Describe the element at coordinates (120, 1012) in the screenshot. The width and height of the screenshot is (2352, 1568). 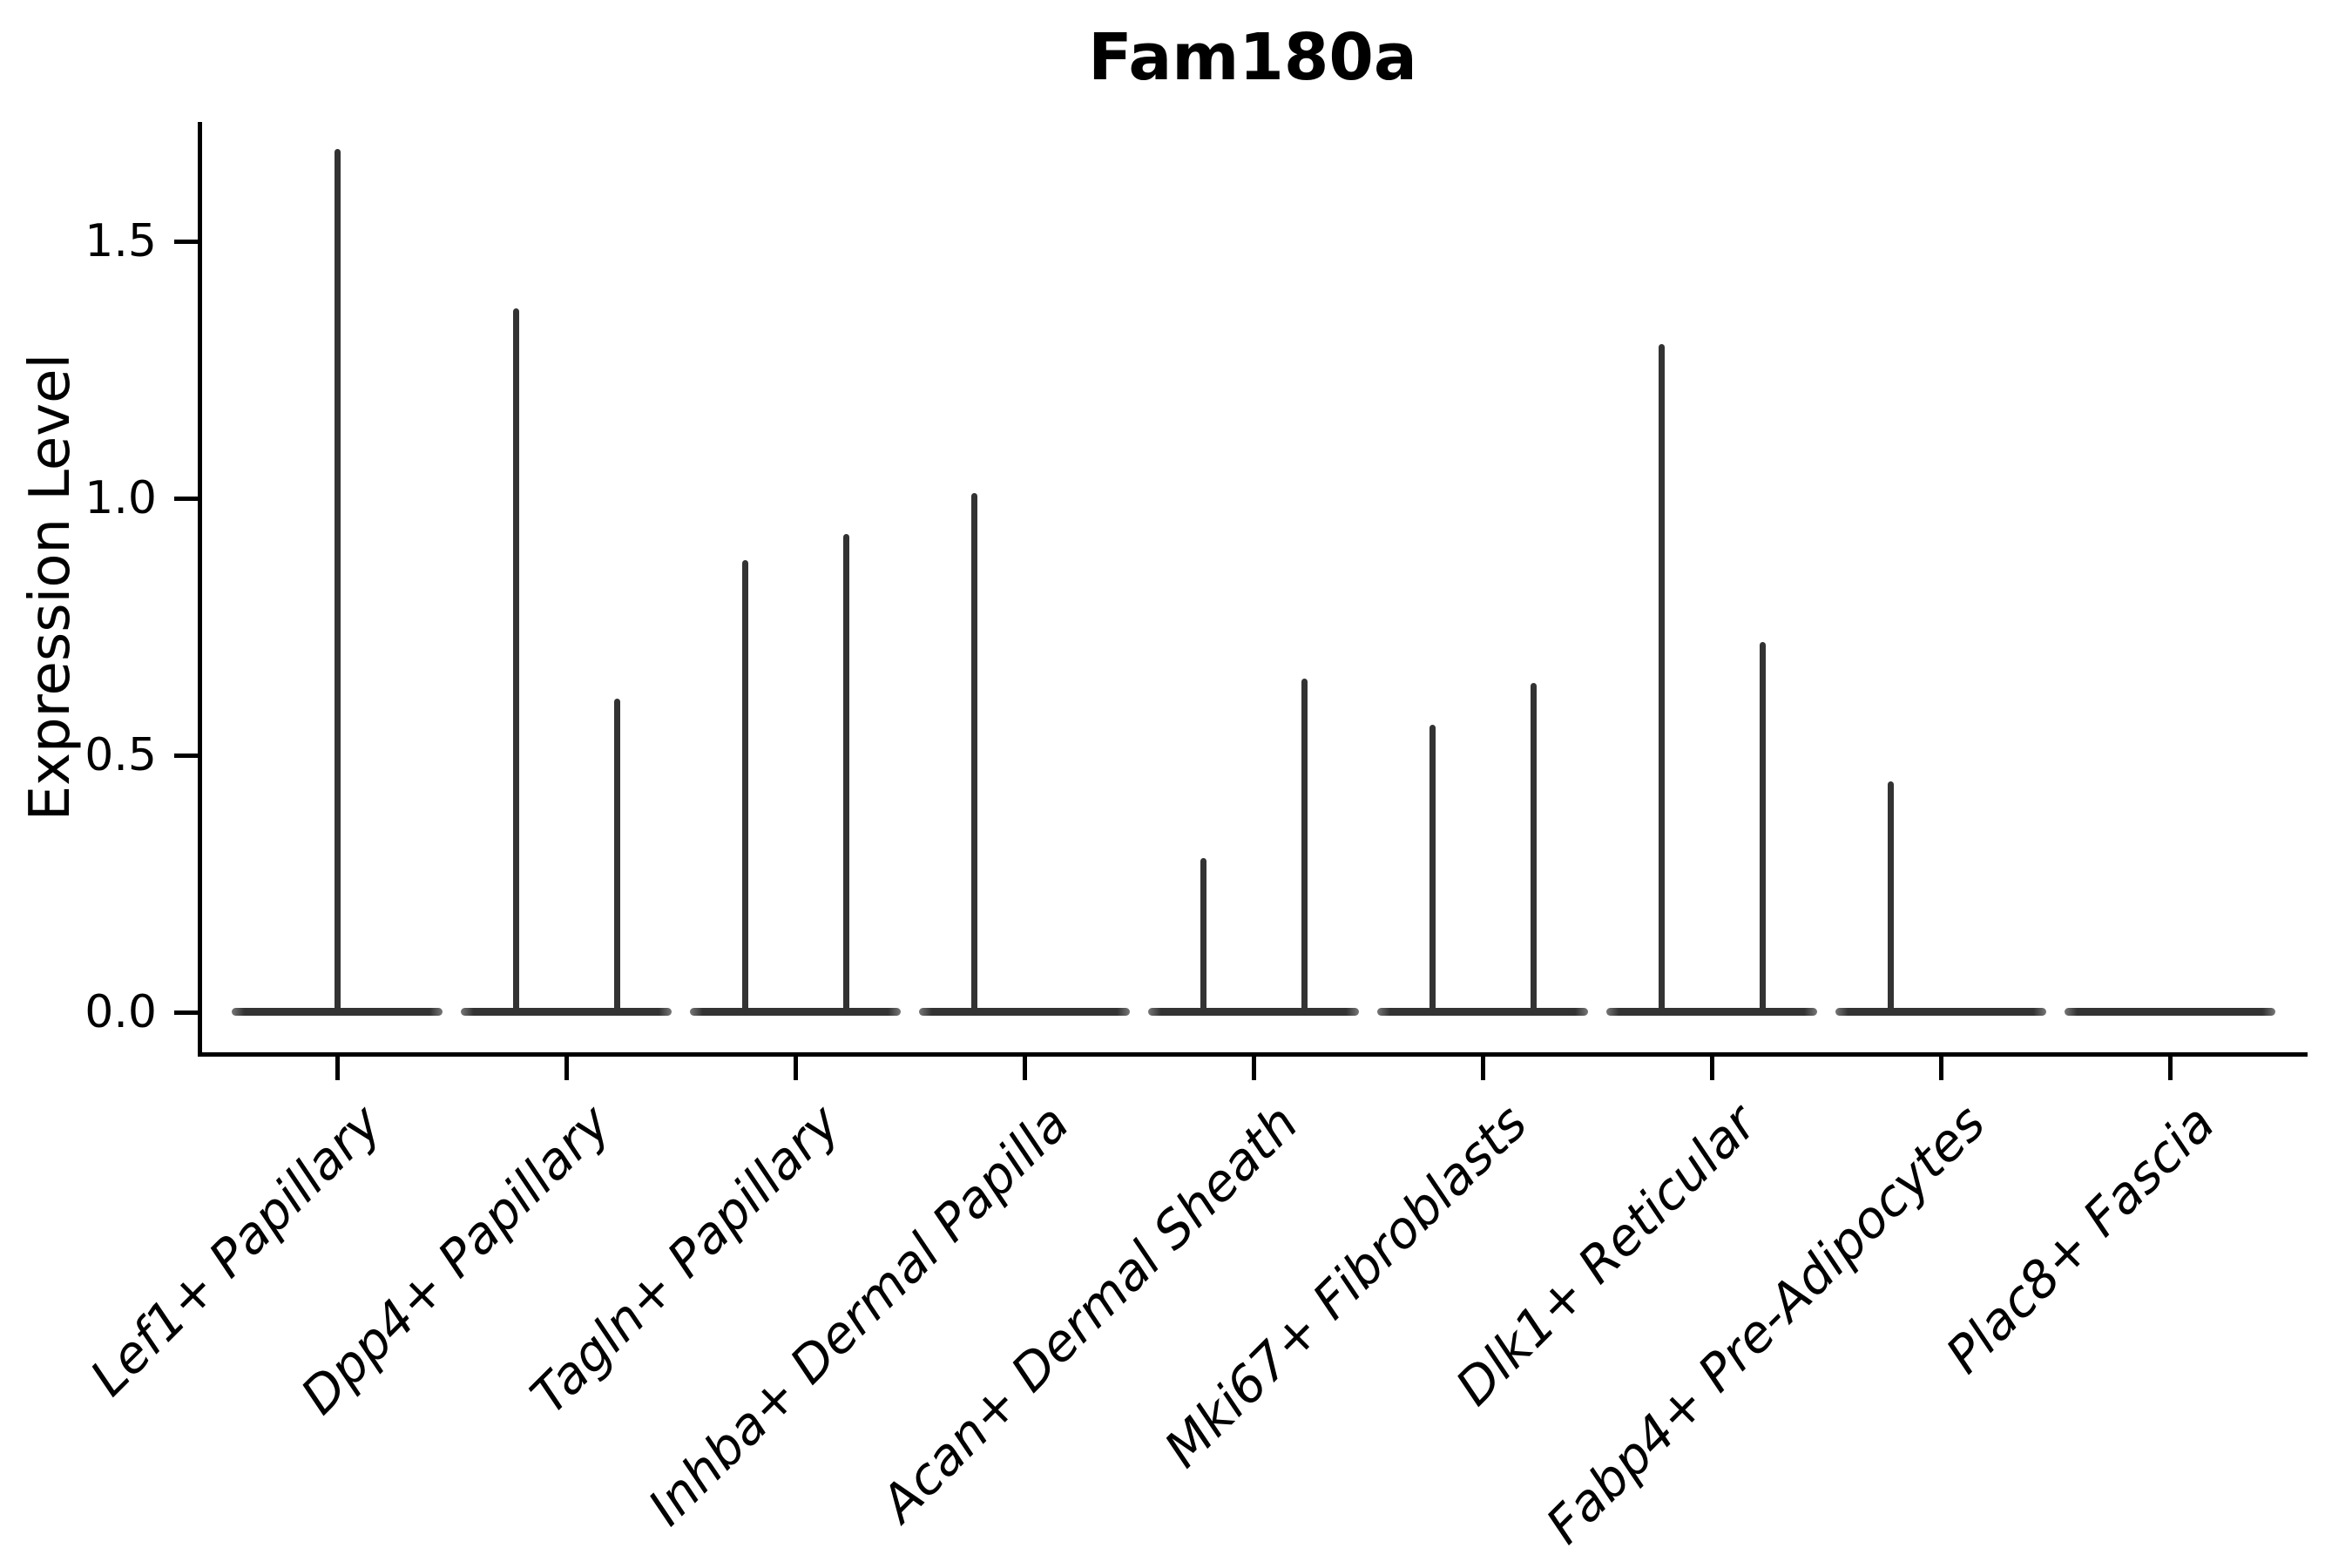
I see `y-tick-label: 0.0` at that location.